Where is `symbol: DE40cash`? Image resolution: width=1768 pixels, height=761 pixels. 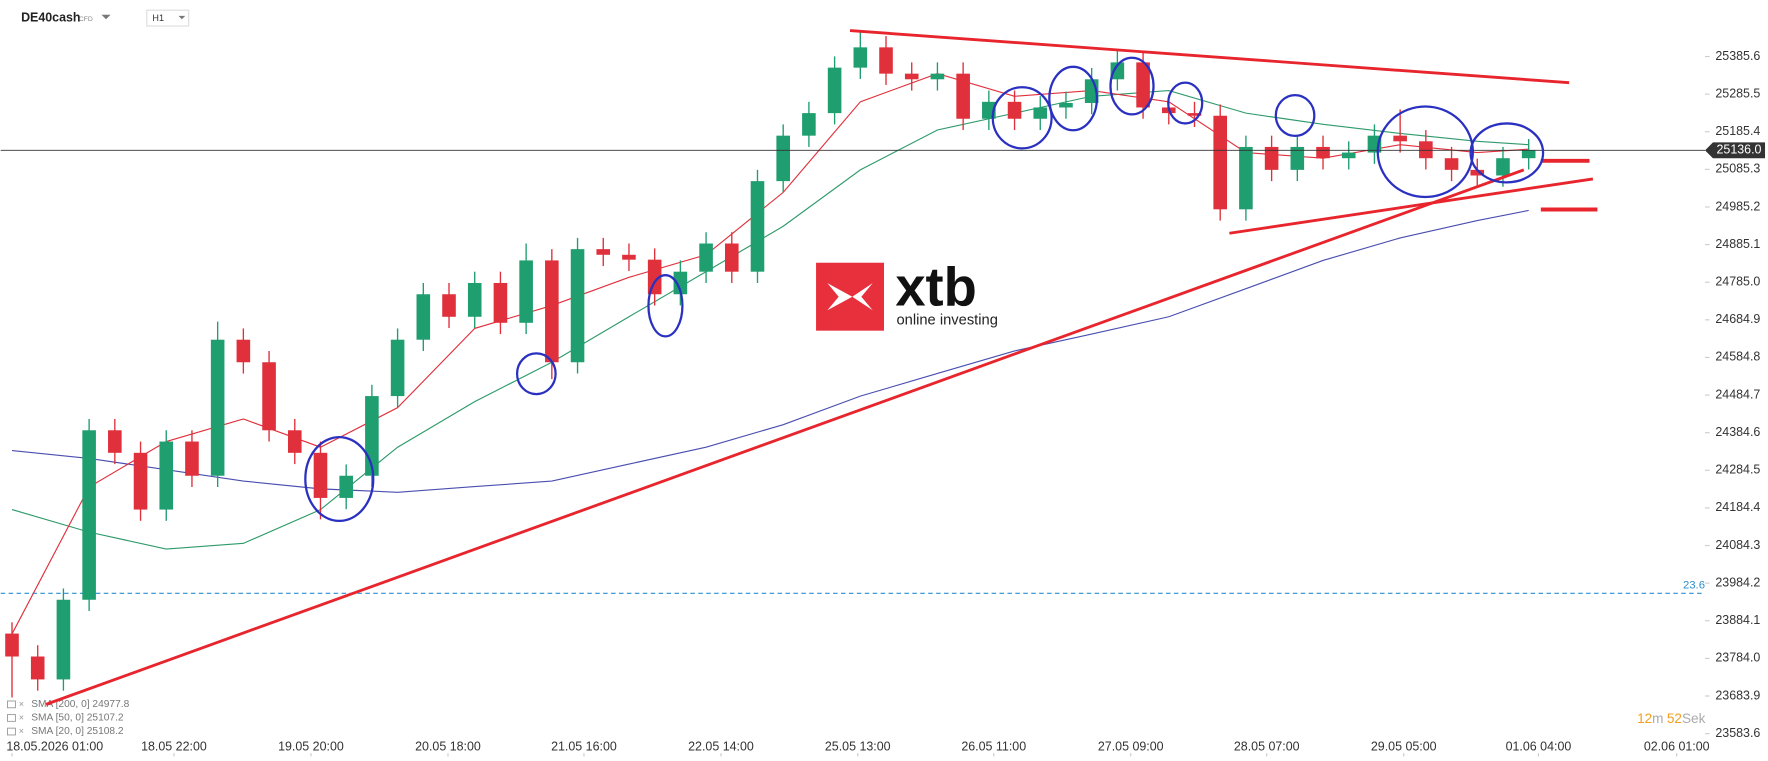 symbol: DE40cash is located at coordinates (50, 17).